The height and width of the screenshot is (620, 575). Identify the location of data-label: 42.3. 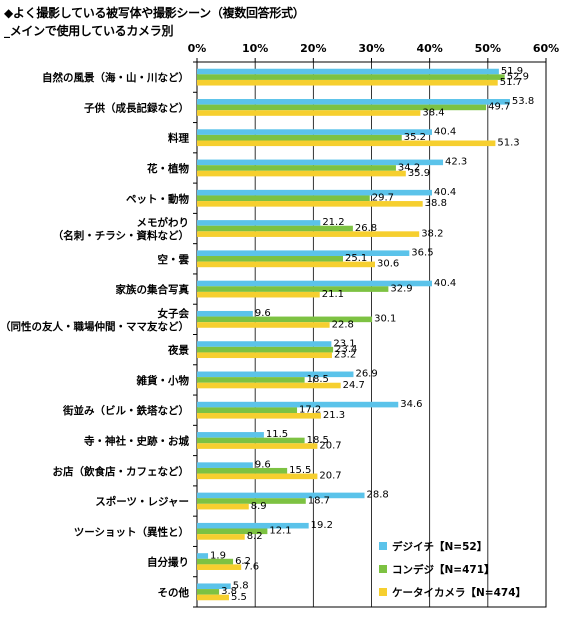
(456, 162).